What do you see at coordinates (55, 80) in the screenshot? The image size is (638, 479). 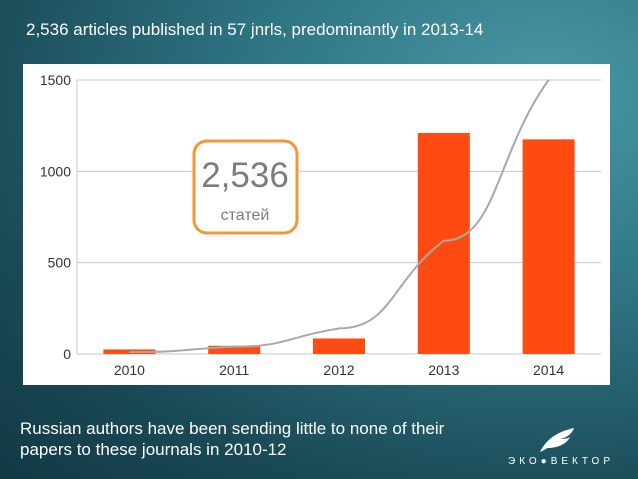 I see `y-tick-label: 1500` at bounding box center [55, 80].